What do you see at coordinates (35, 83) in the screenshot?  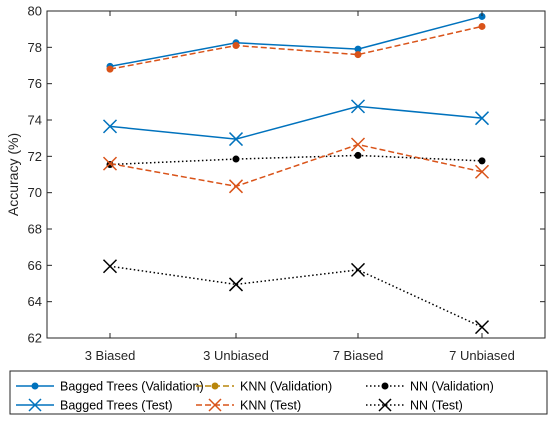 I see `y-tick-label: 76` at bounding box center [35, 83].